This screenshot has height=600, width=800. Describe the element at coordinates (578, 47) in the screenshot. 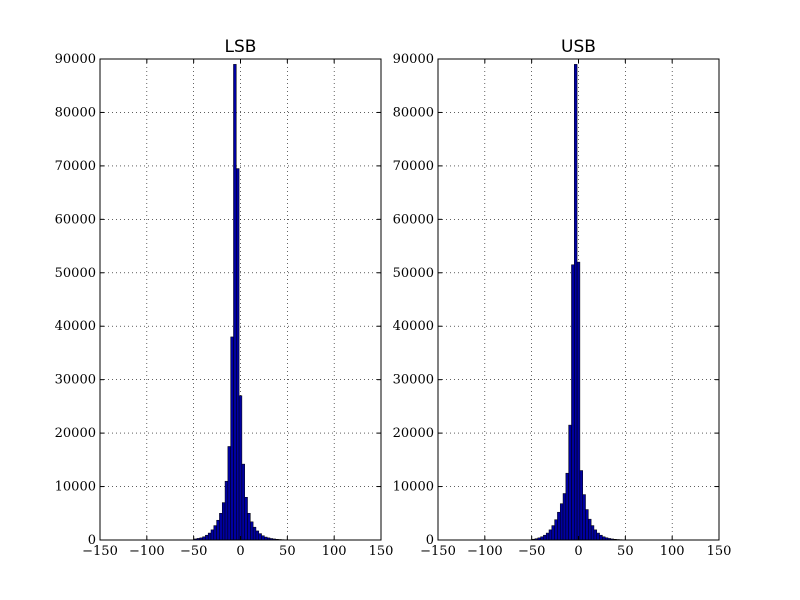

I see `chart-title: USB` at that location.